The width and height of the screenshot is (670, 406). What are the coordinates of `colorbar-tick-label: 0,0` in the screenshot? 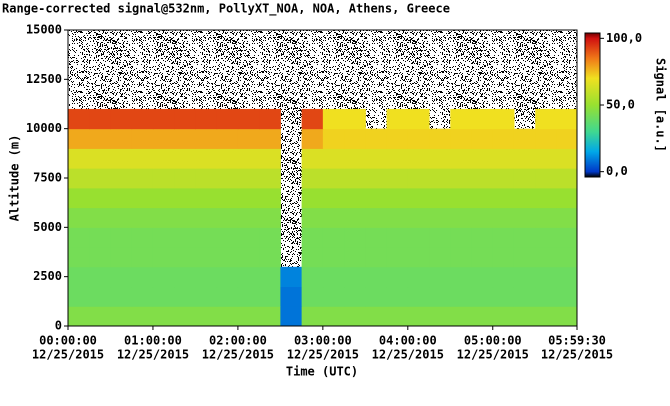 It's located at (617, 171).